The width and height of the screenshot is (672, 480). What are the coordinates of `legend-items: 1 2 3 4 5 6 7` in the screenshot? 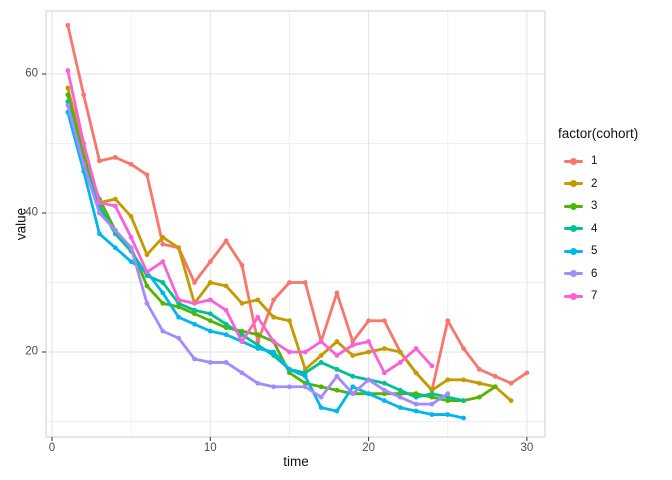 It's located at (598, 228).